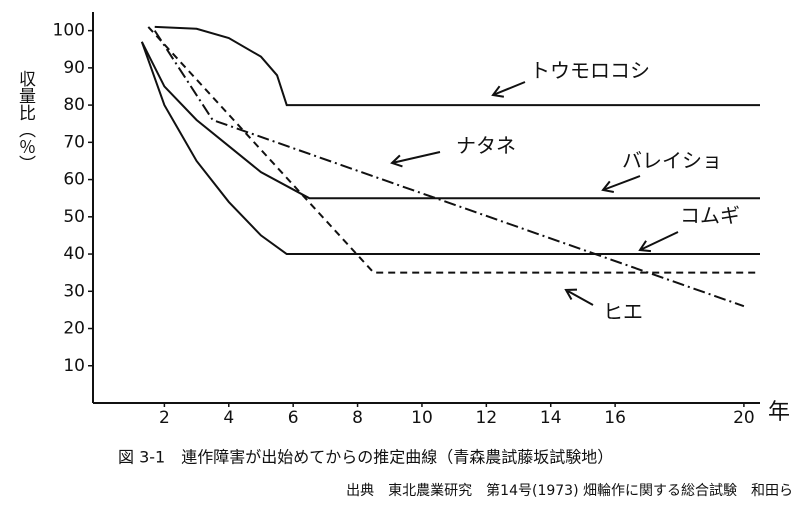  I want to click on x-tick-label: 8, so click(357, 418).